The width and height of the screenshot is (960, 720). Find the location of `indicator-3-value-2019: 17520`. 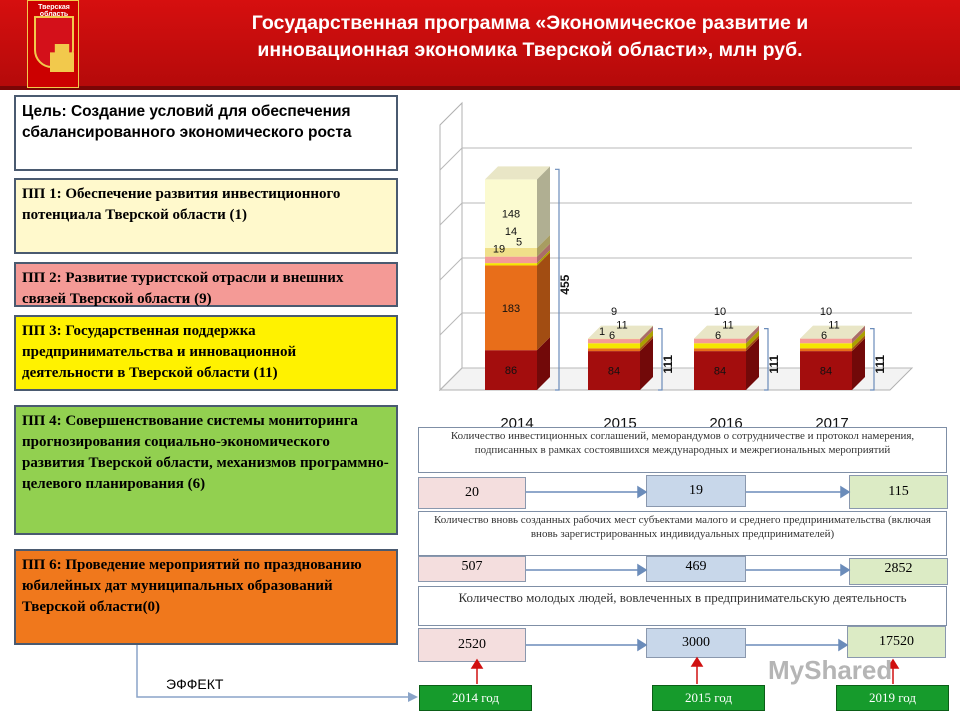

indicator-3-value-2019: 17520 is located at coordinates (896, 642).